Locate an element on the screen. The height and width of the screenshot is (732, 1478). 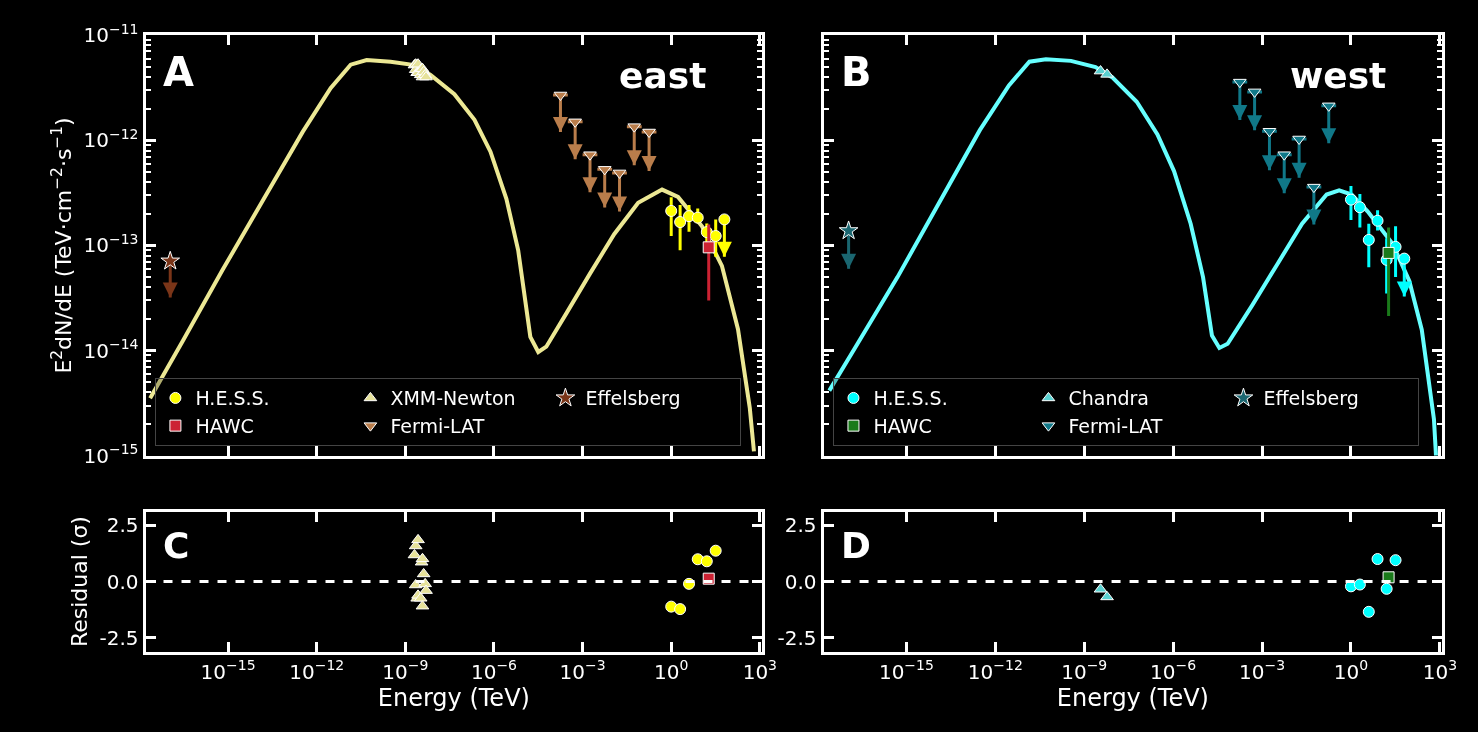
annotation: D is located at coordinates (856, 545).